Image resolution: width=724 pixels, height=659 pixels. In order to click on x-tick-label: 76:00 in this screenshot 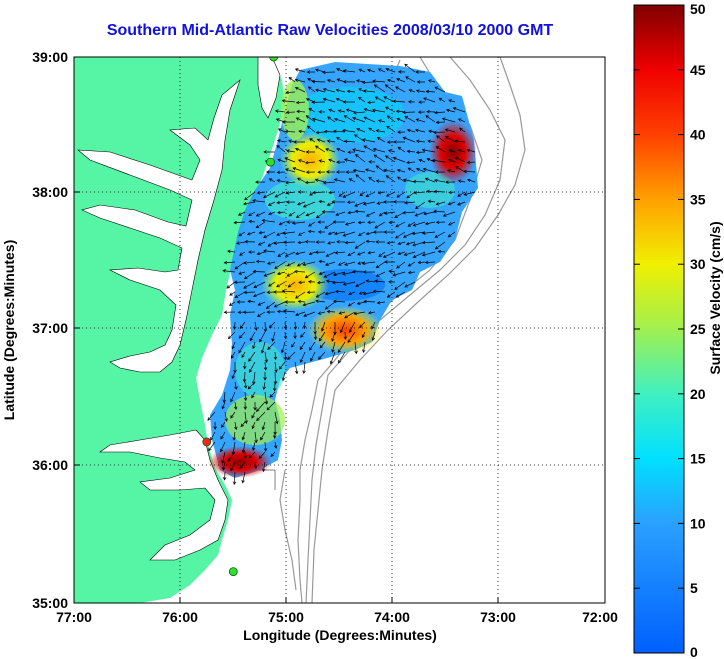, I will do `click(180, 617)`.